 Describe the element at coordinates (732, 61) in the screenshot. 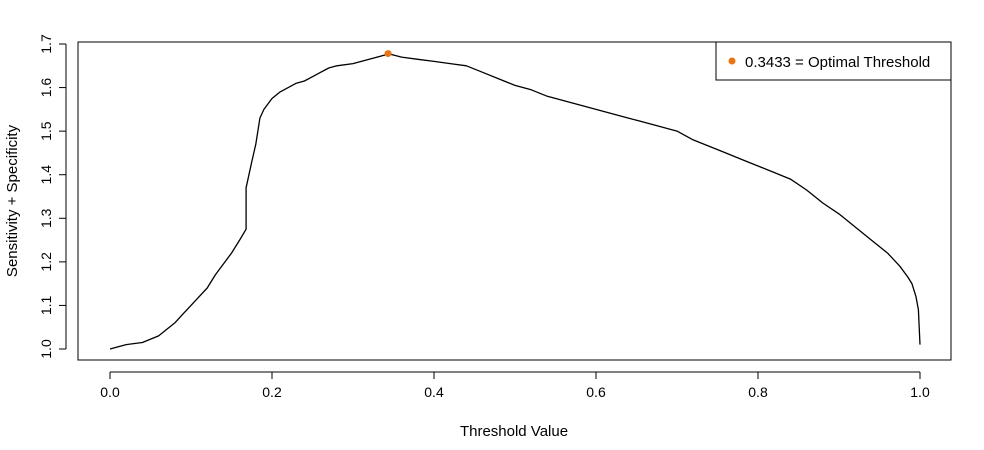

I see `legend-marker` at that location.